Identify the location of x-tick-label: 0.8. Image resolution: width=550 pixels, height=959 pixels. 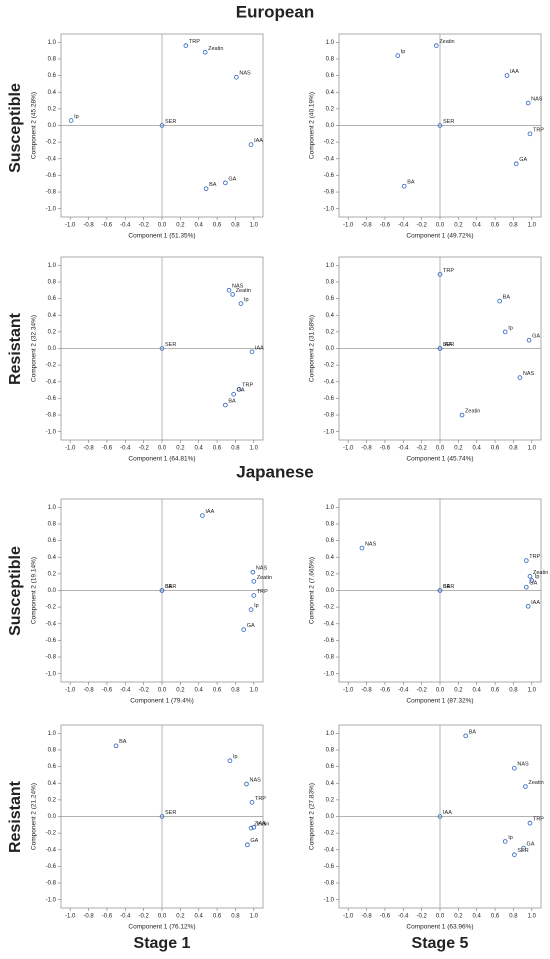
(513, 691).